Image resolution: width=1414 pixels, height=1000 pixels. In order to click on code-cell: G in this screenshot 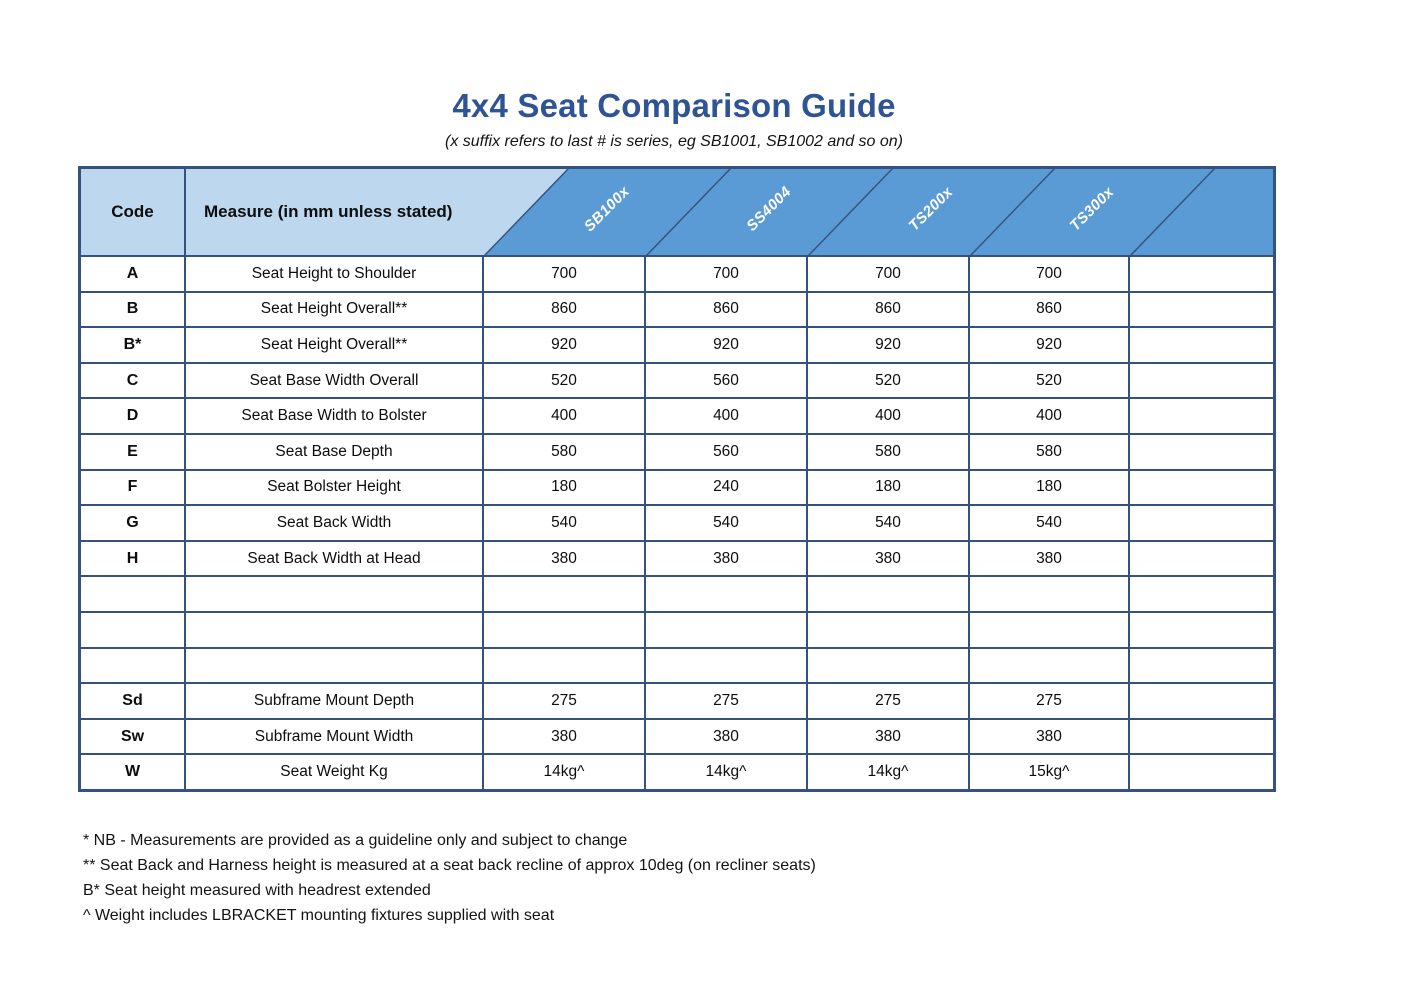, I will do `click(132, 523)`.